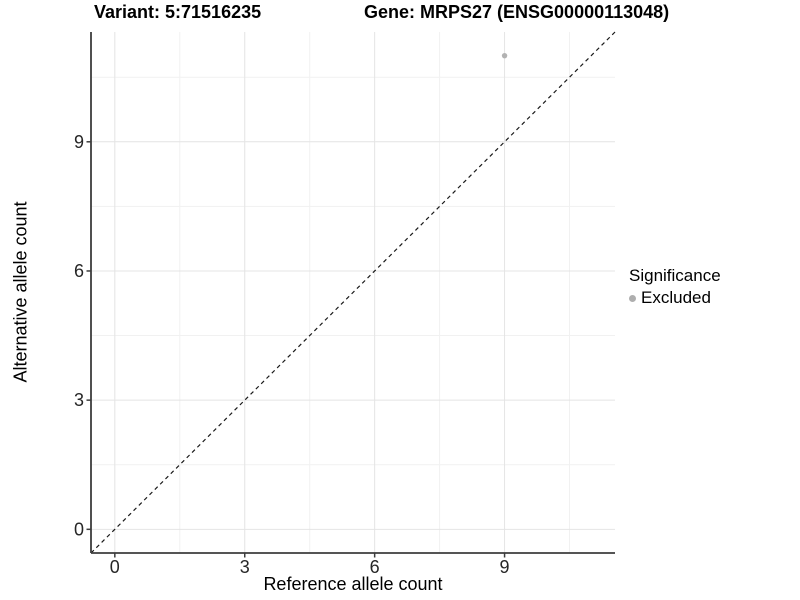 This screenshot has height=600, width=800. What do you see at coordinates (517, 12) in the screenshot?
I see `plot-title-gene: Gene: MRPS27 (ENSG00000113048)` at bounding box center [517, 12].